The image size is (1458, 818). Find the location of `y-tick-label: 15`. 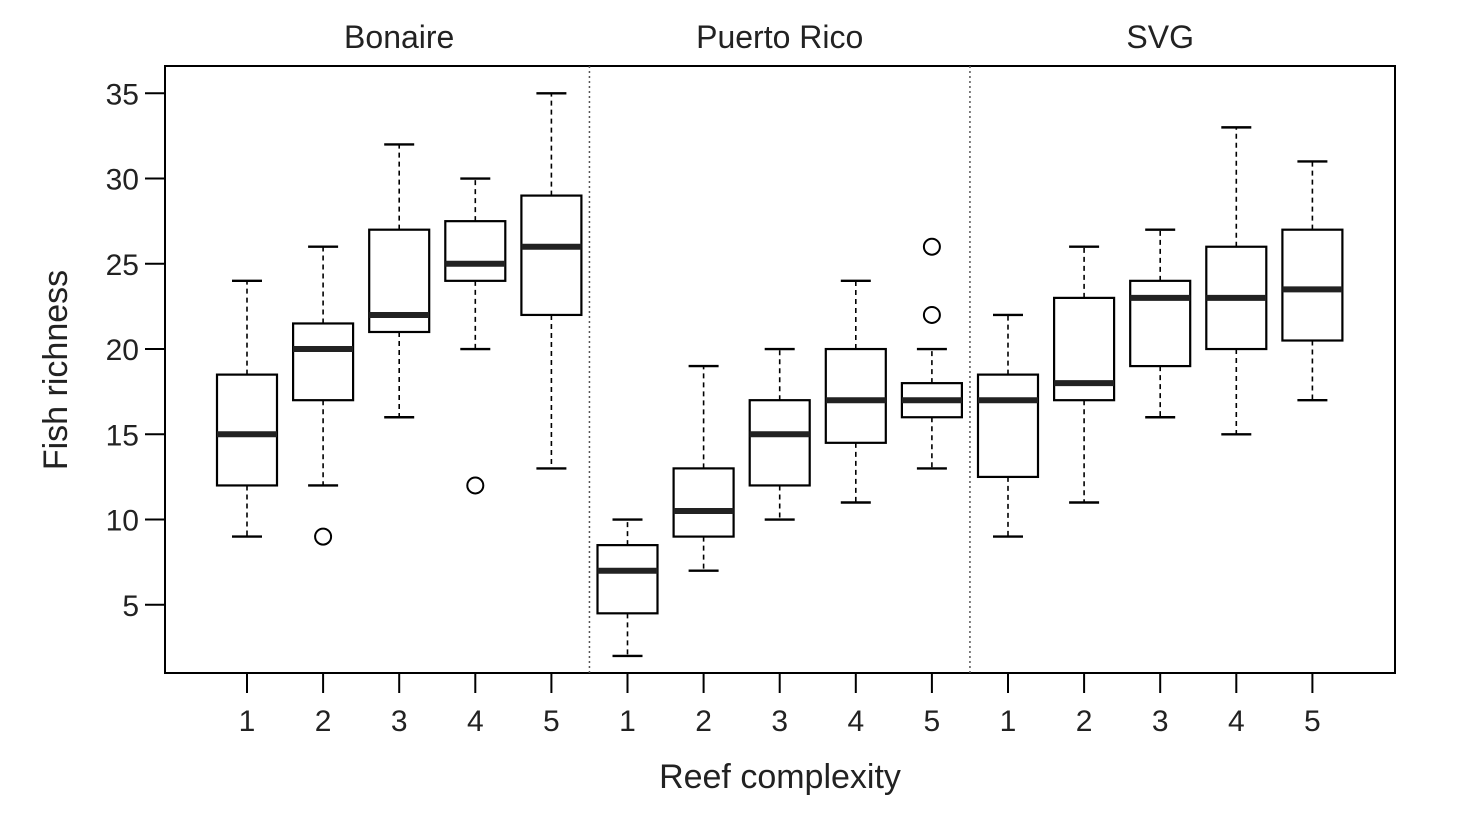

y-tick-label: 15 is located at coordinates (122, 435).